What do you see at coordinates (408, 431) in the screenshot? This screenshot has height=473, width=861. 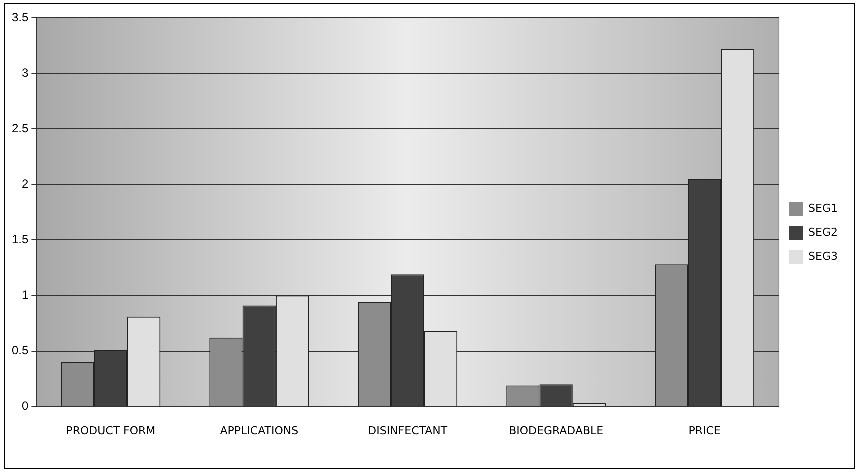 I see `x-tick-label: DISINFECTANT` at bounding box center [408, 431].